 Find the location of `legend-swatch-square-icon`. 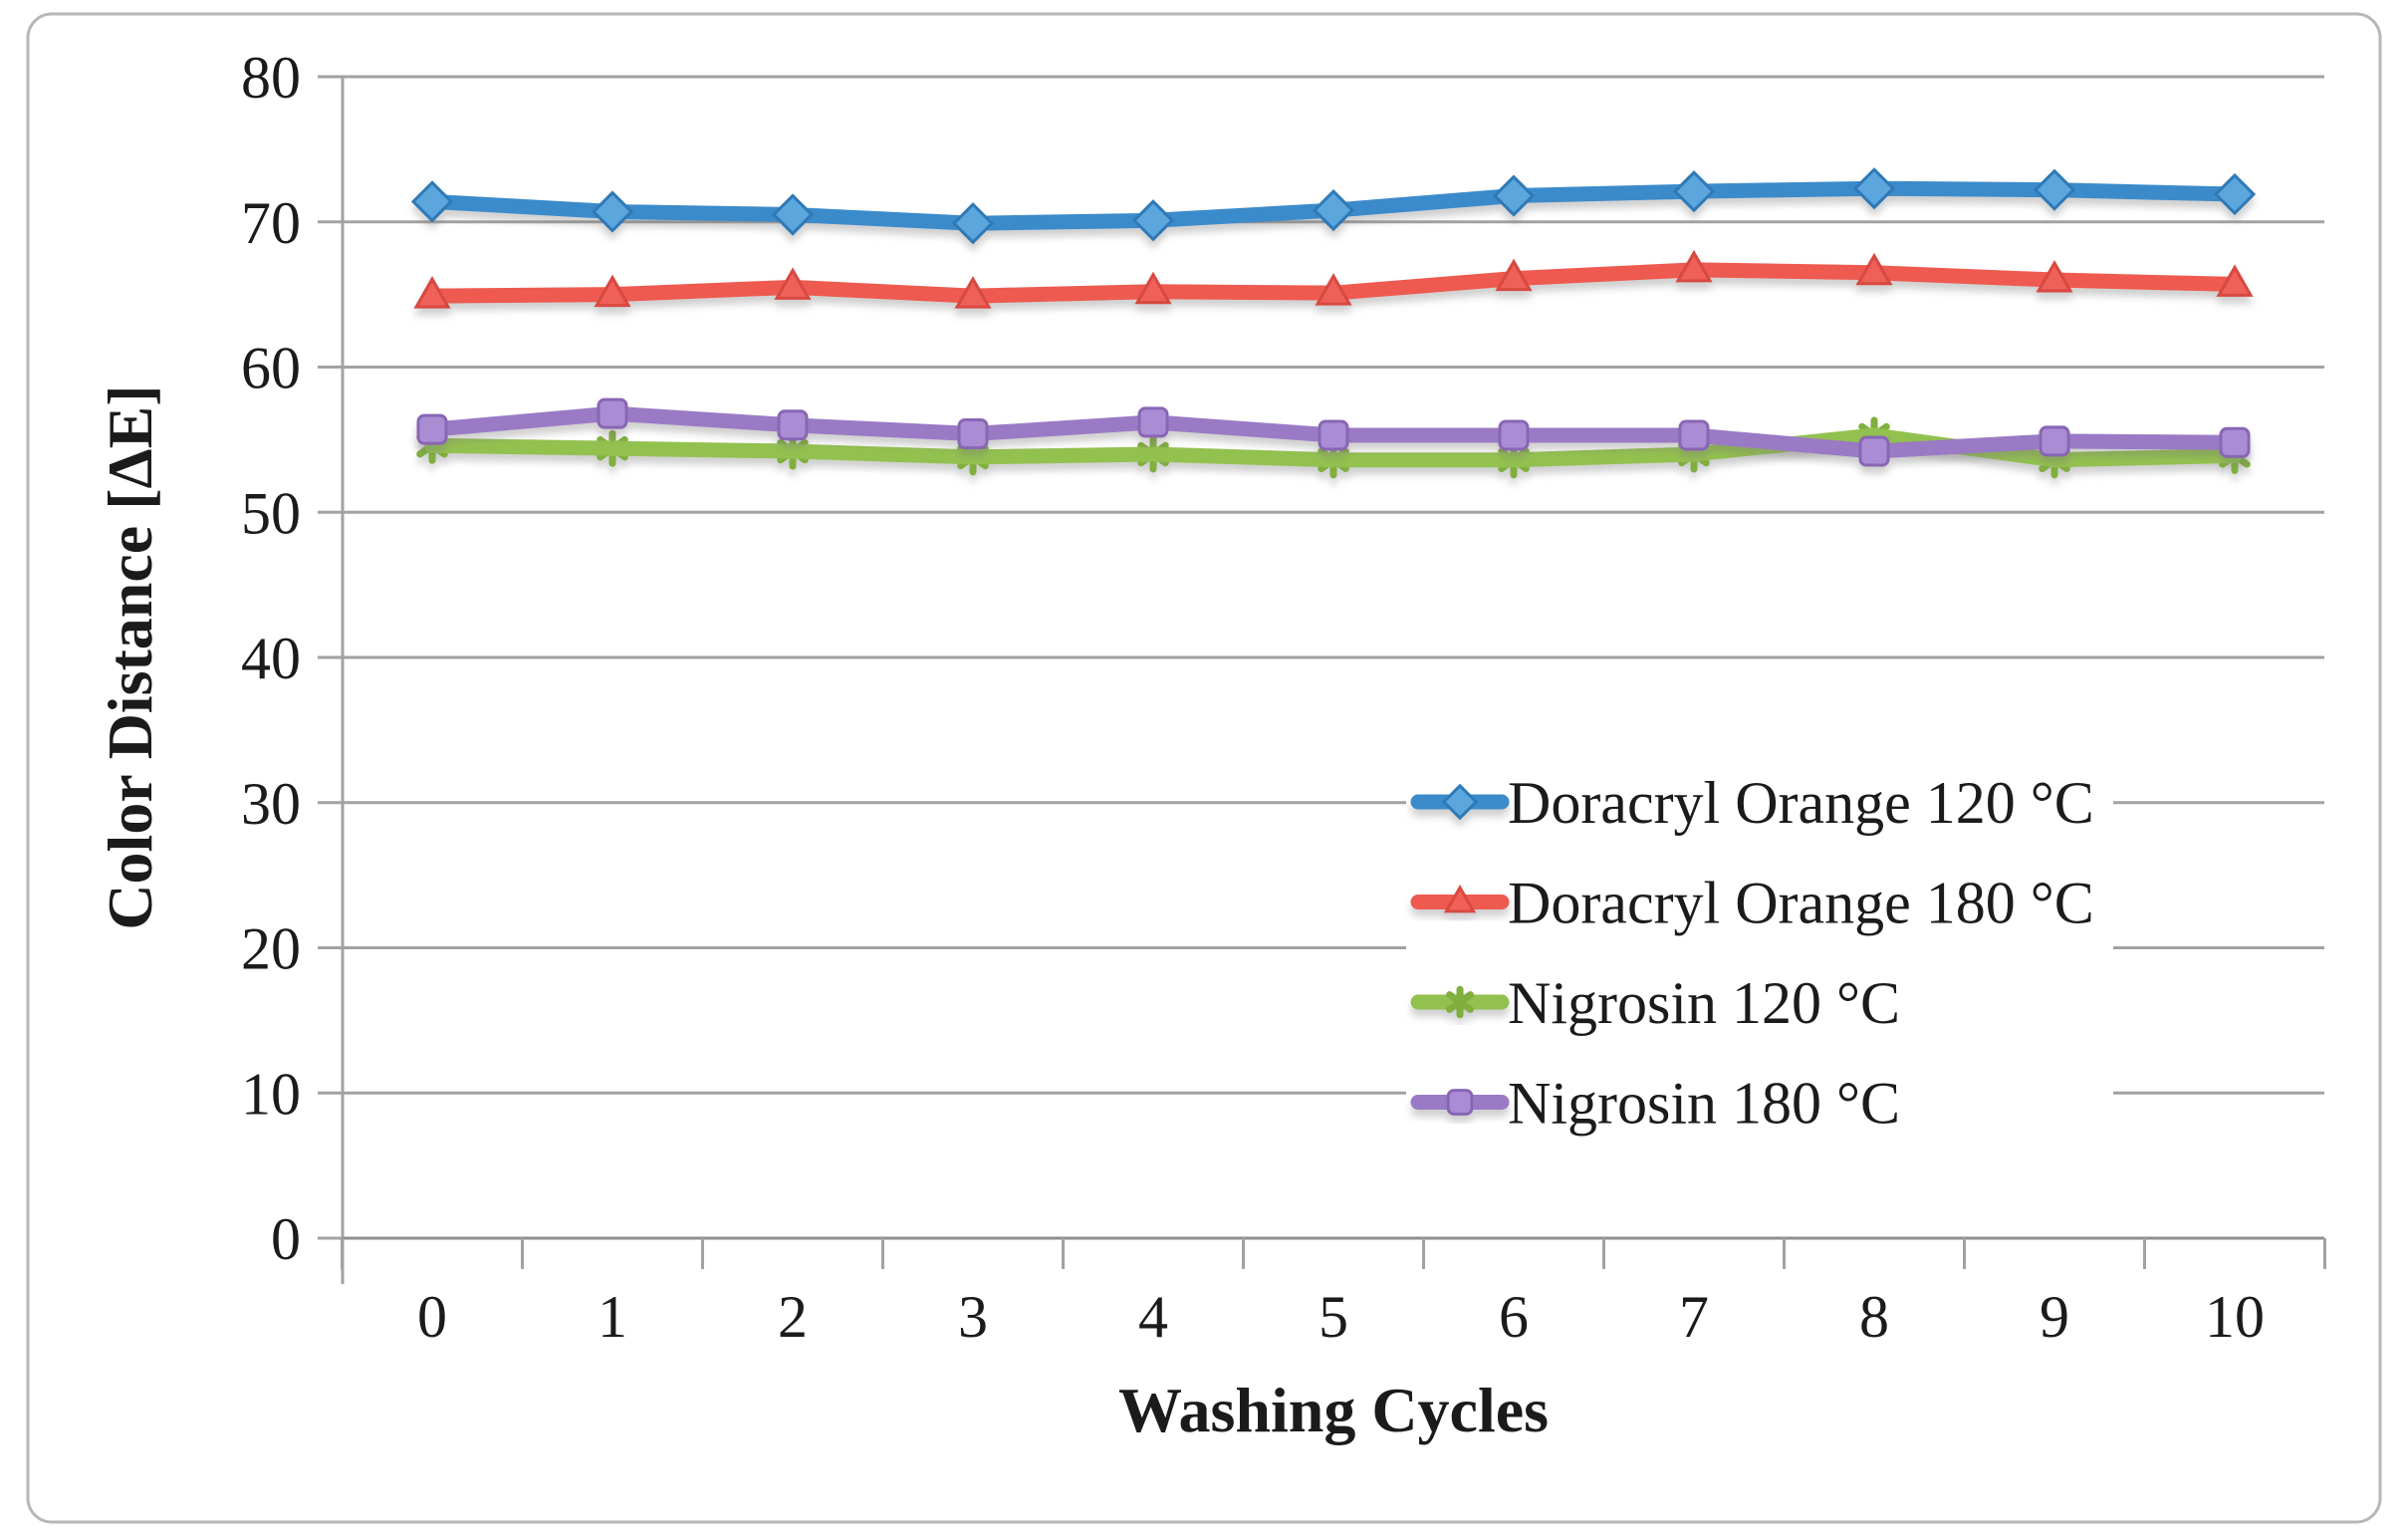

legend-swatch-square-icon is located at coordinates (1460, 1102).